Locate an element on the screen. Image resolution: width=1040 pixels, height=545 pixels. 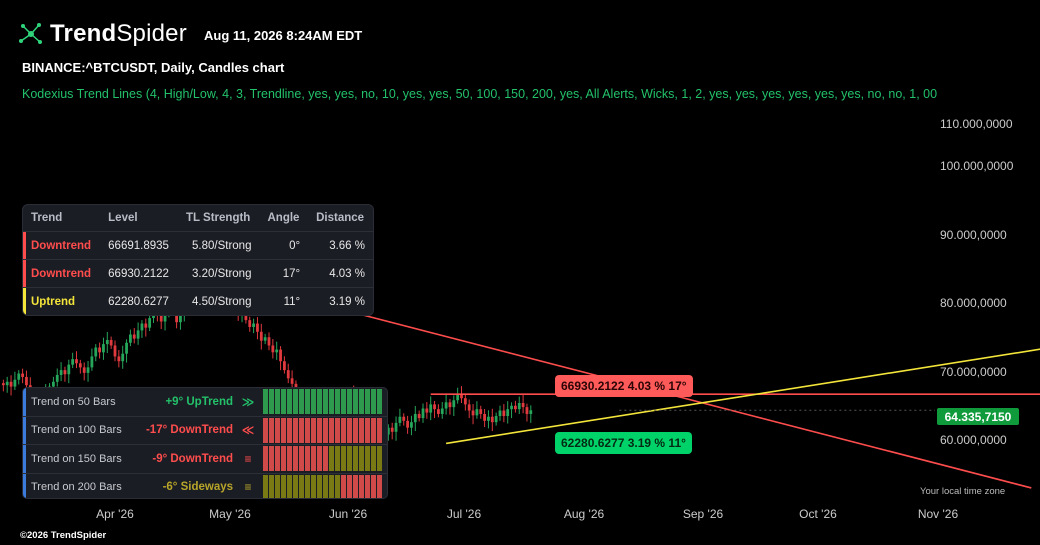
x-tick-label: Jun '26 is located at coordinates (348, 514).